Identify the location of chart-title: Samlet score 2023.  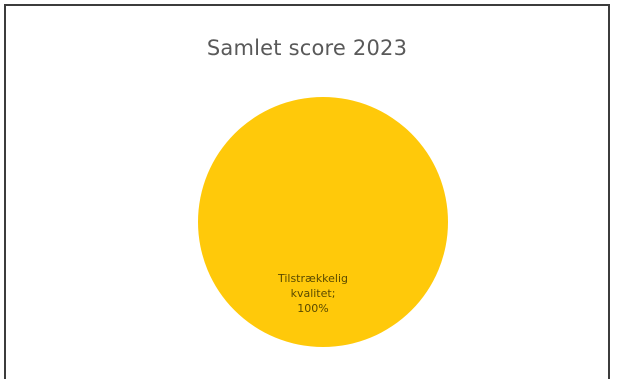
(307, 48).